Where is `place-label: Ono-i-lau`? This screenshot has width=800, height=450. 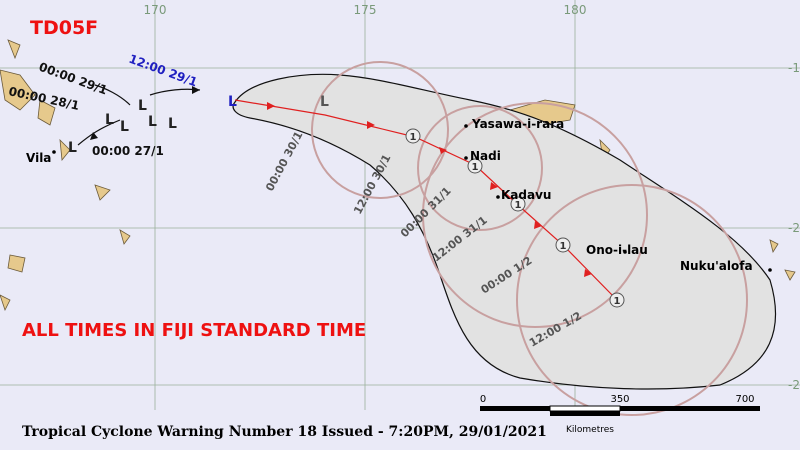
place-label: Ono-i-lau is located at coordinates (617, 250).